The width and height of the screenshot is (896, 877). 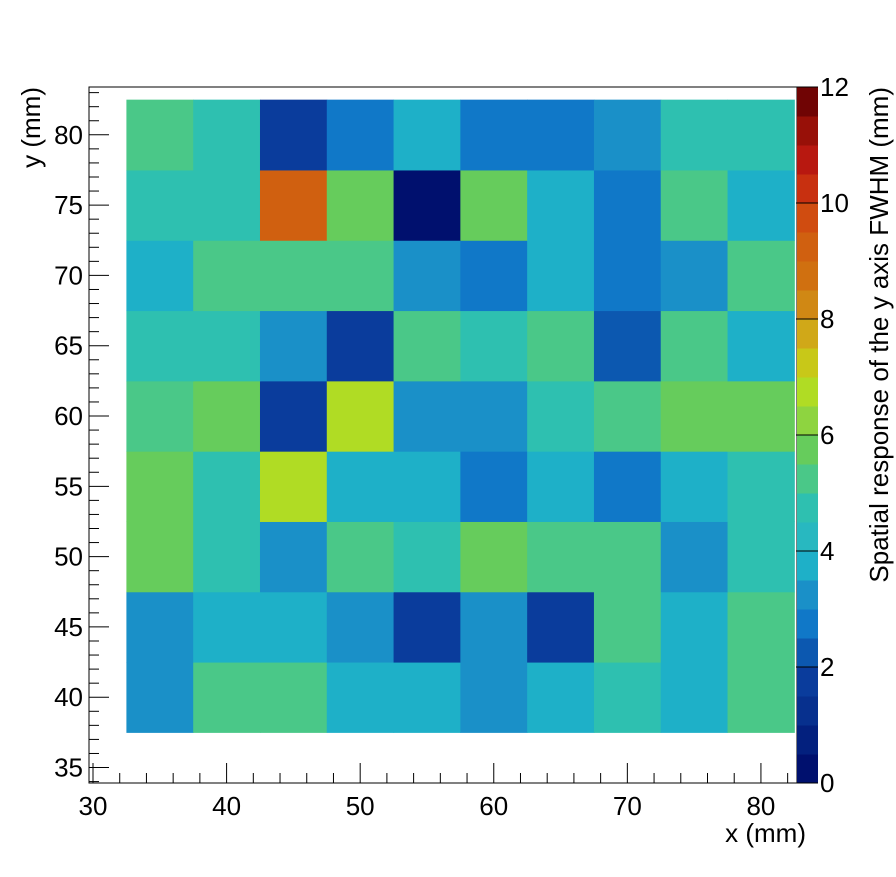 I want to click on colorbar-tick-label: 12, so click(x=834, y=87).